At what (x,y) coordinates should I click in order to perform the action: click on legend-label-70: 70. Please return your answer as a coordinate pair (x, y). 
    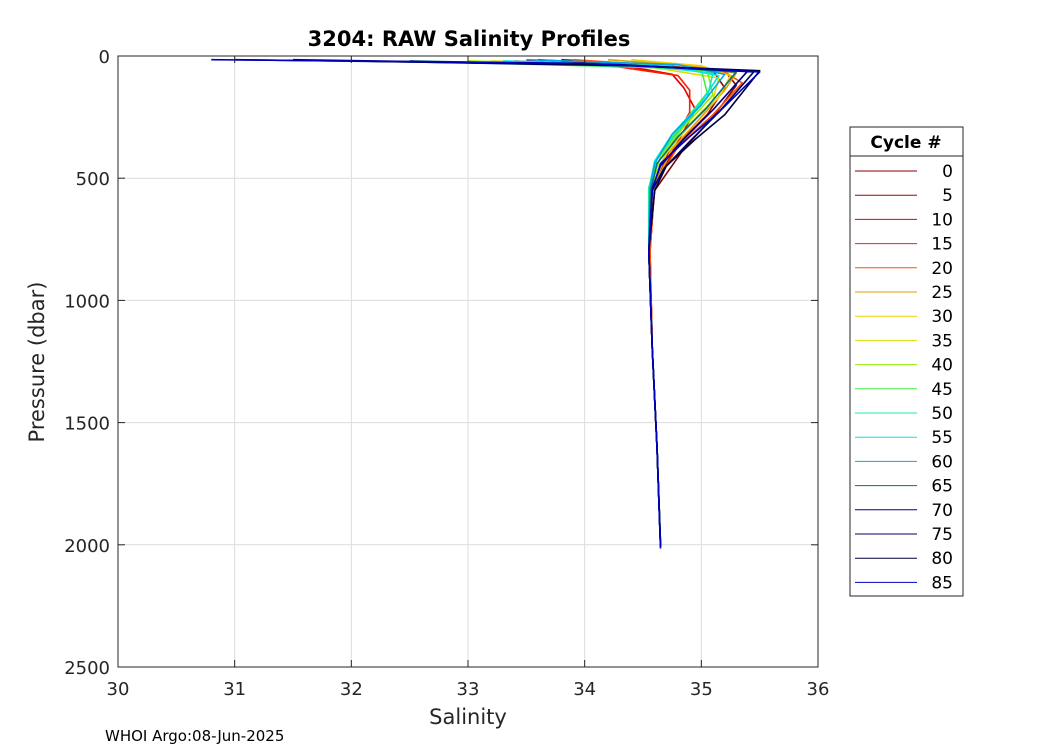
    Looking at the image, I should click on (942, 511).